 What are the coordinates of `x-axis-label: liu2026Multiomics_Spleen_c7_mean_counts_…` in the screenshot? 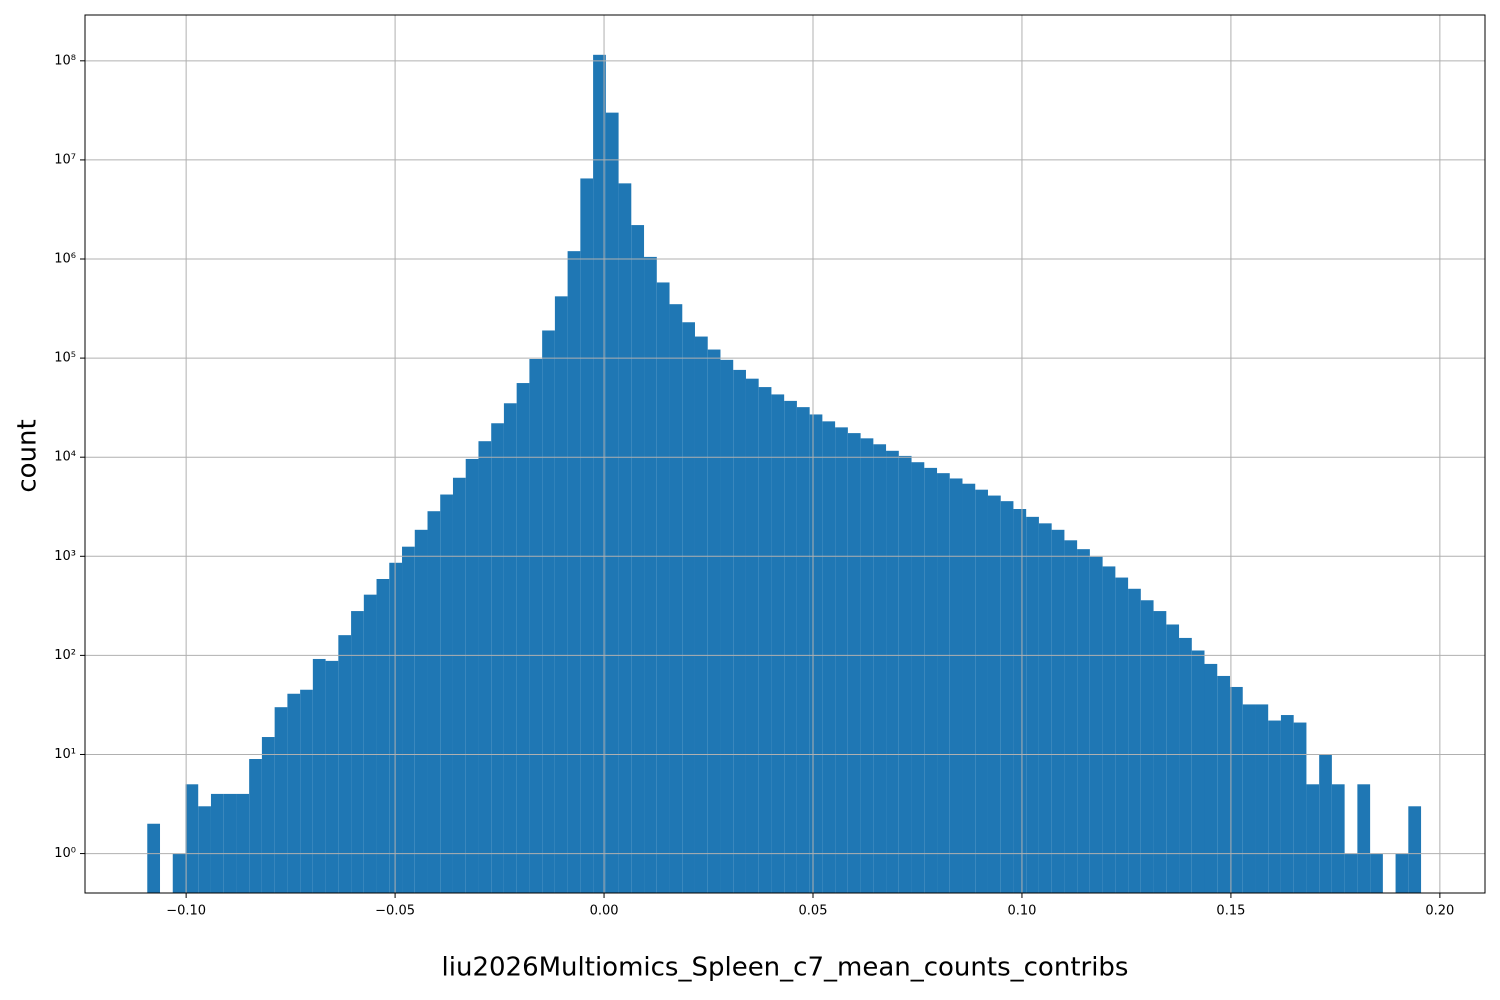 It's located at (785, 968).